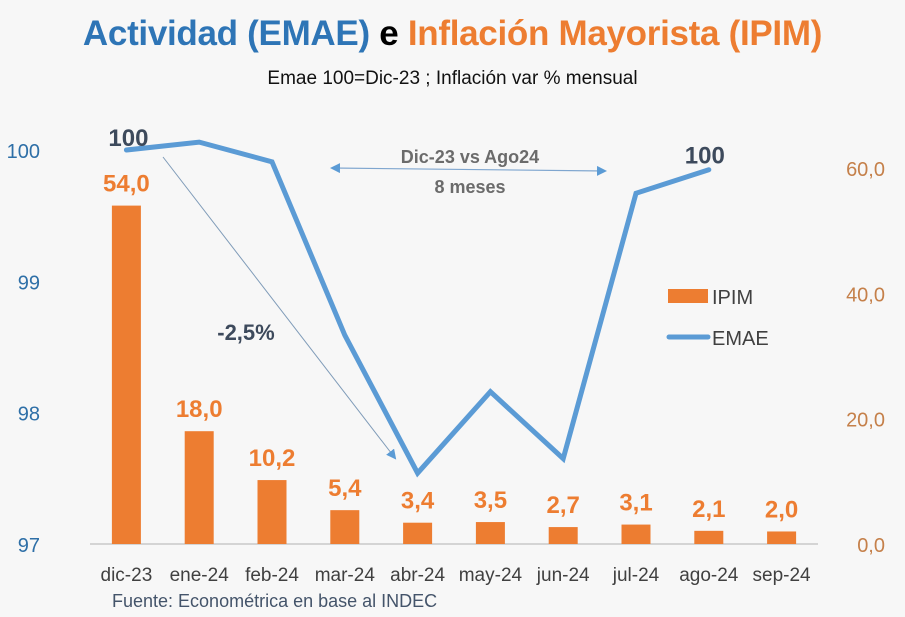 The image size is (905, 617). I want to click on emae-end-label: 100, so click(705, 156).